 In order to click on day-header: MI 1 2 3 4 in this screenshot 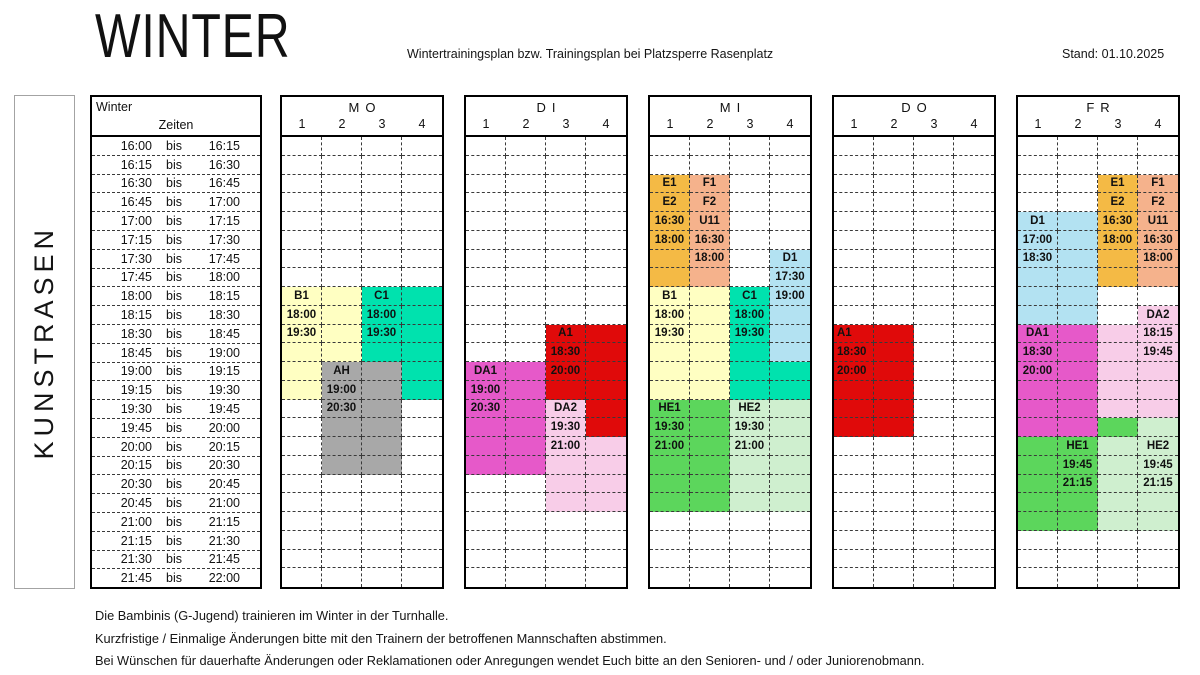, I will do `click(730, 117)`.